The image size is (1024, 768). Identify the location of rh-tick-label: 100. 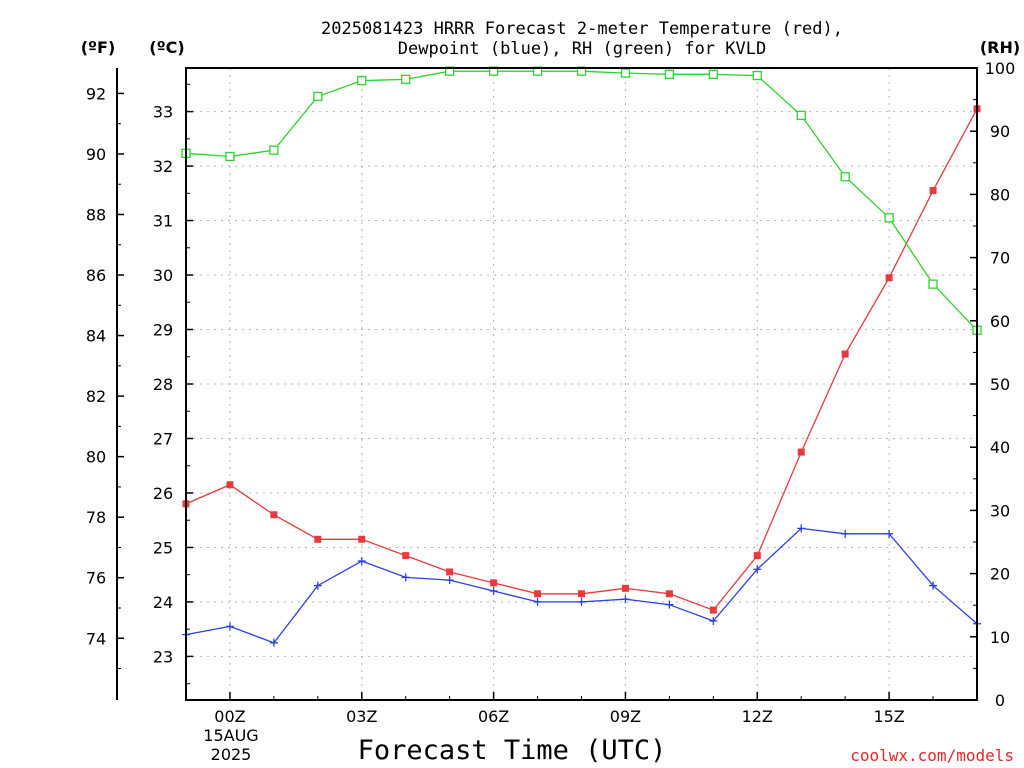
(1000, 68).